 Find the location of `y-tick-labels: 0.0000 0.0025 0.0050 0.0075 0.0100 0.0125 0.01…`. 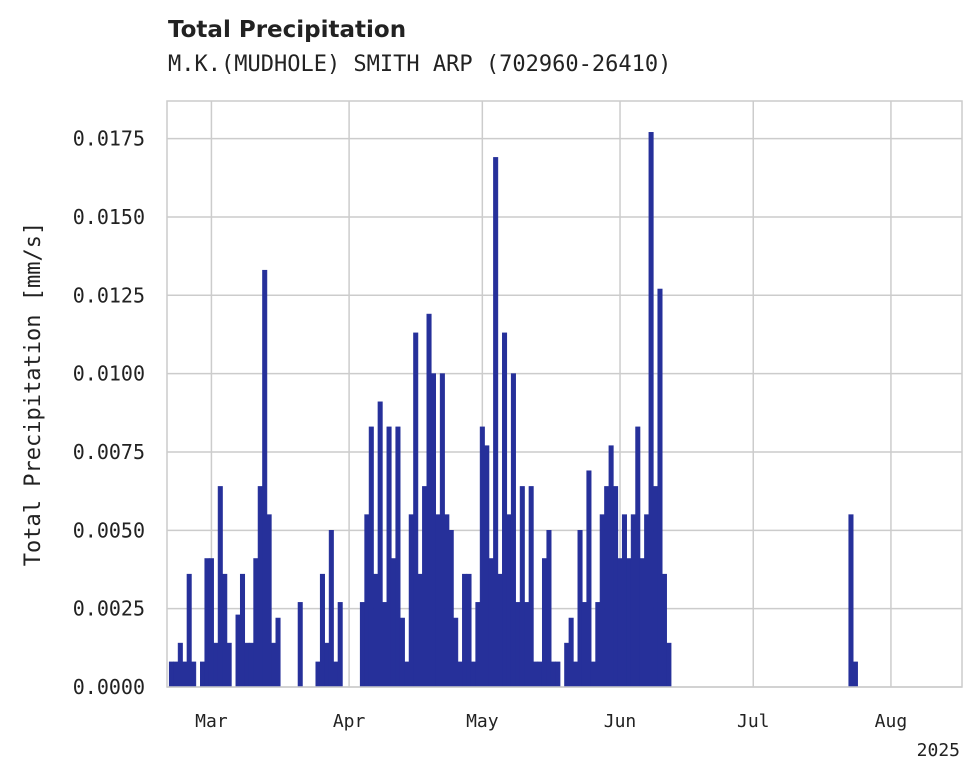

y-tick-labels: 0.0000 0.0025 0.0050 0.0075 0.0100 0.0125 0.01… is located at coordinates (109, 413).